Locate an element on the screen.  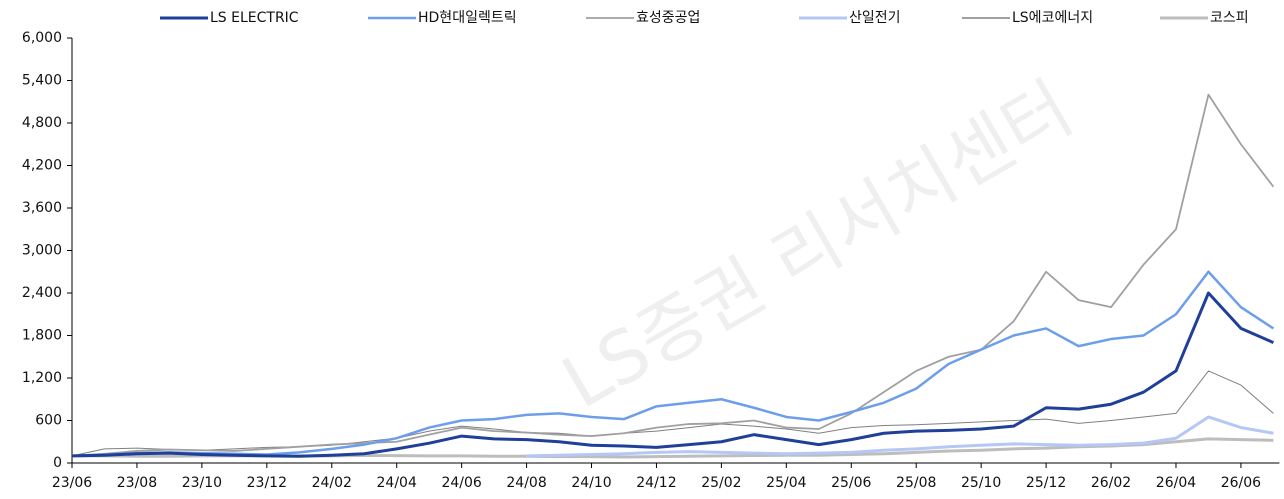
legend-label: LS ELECTRIC is located at coordinates (254, 18).